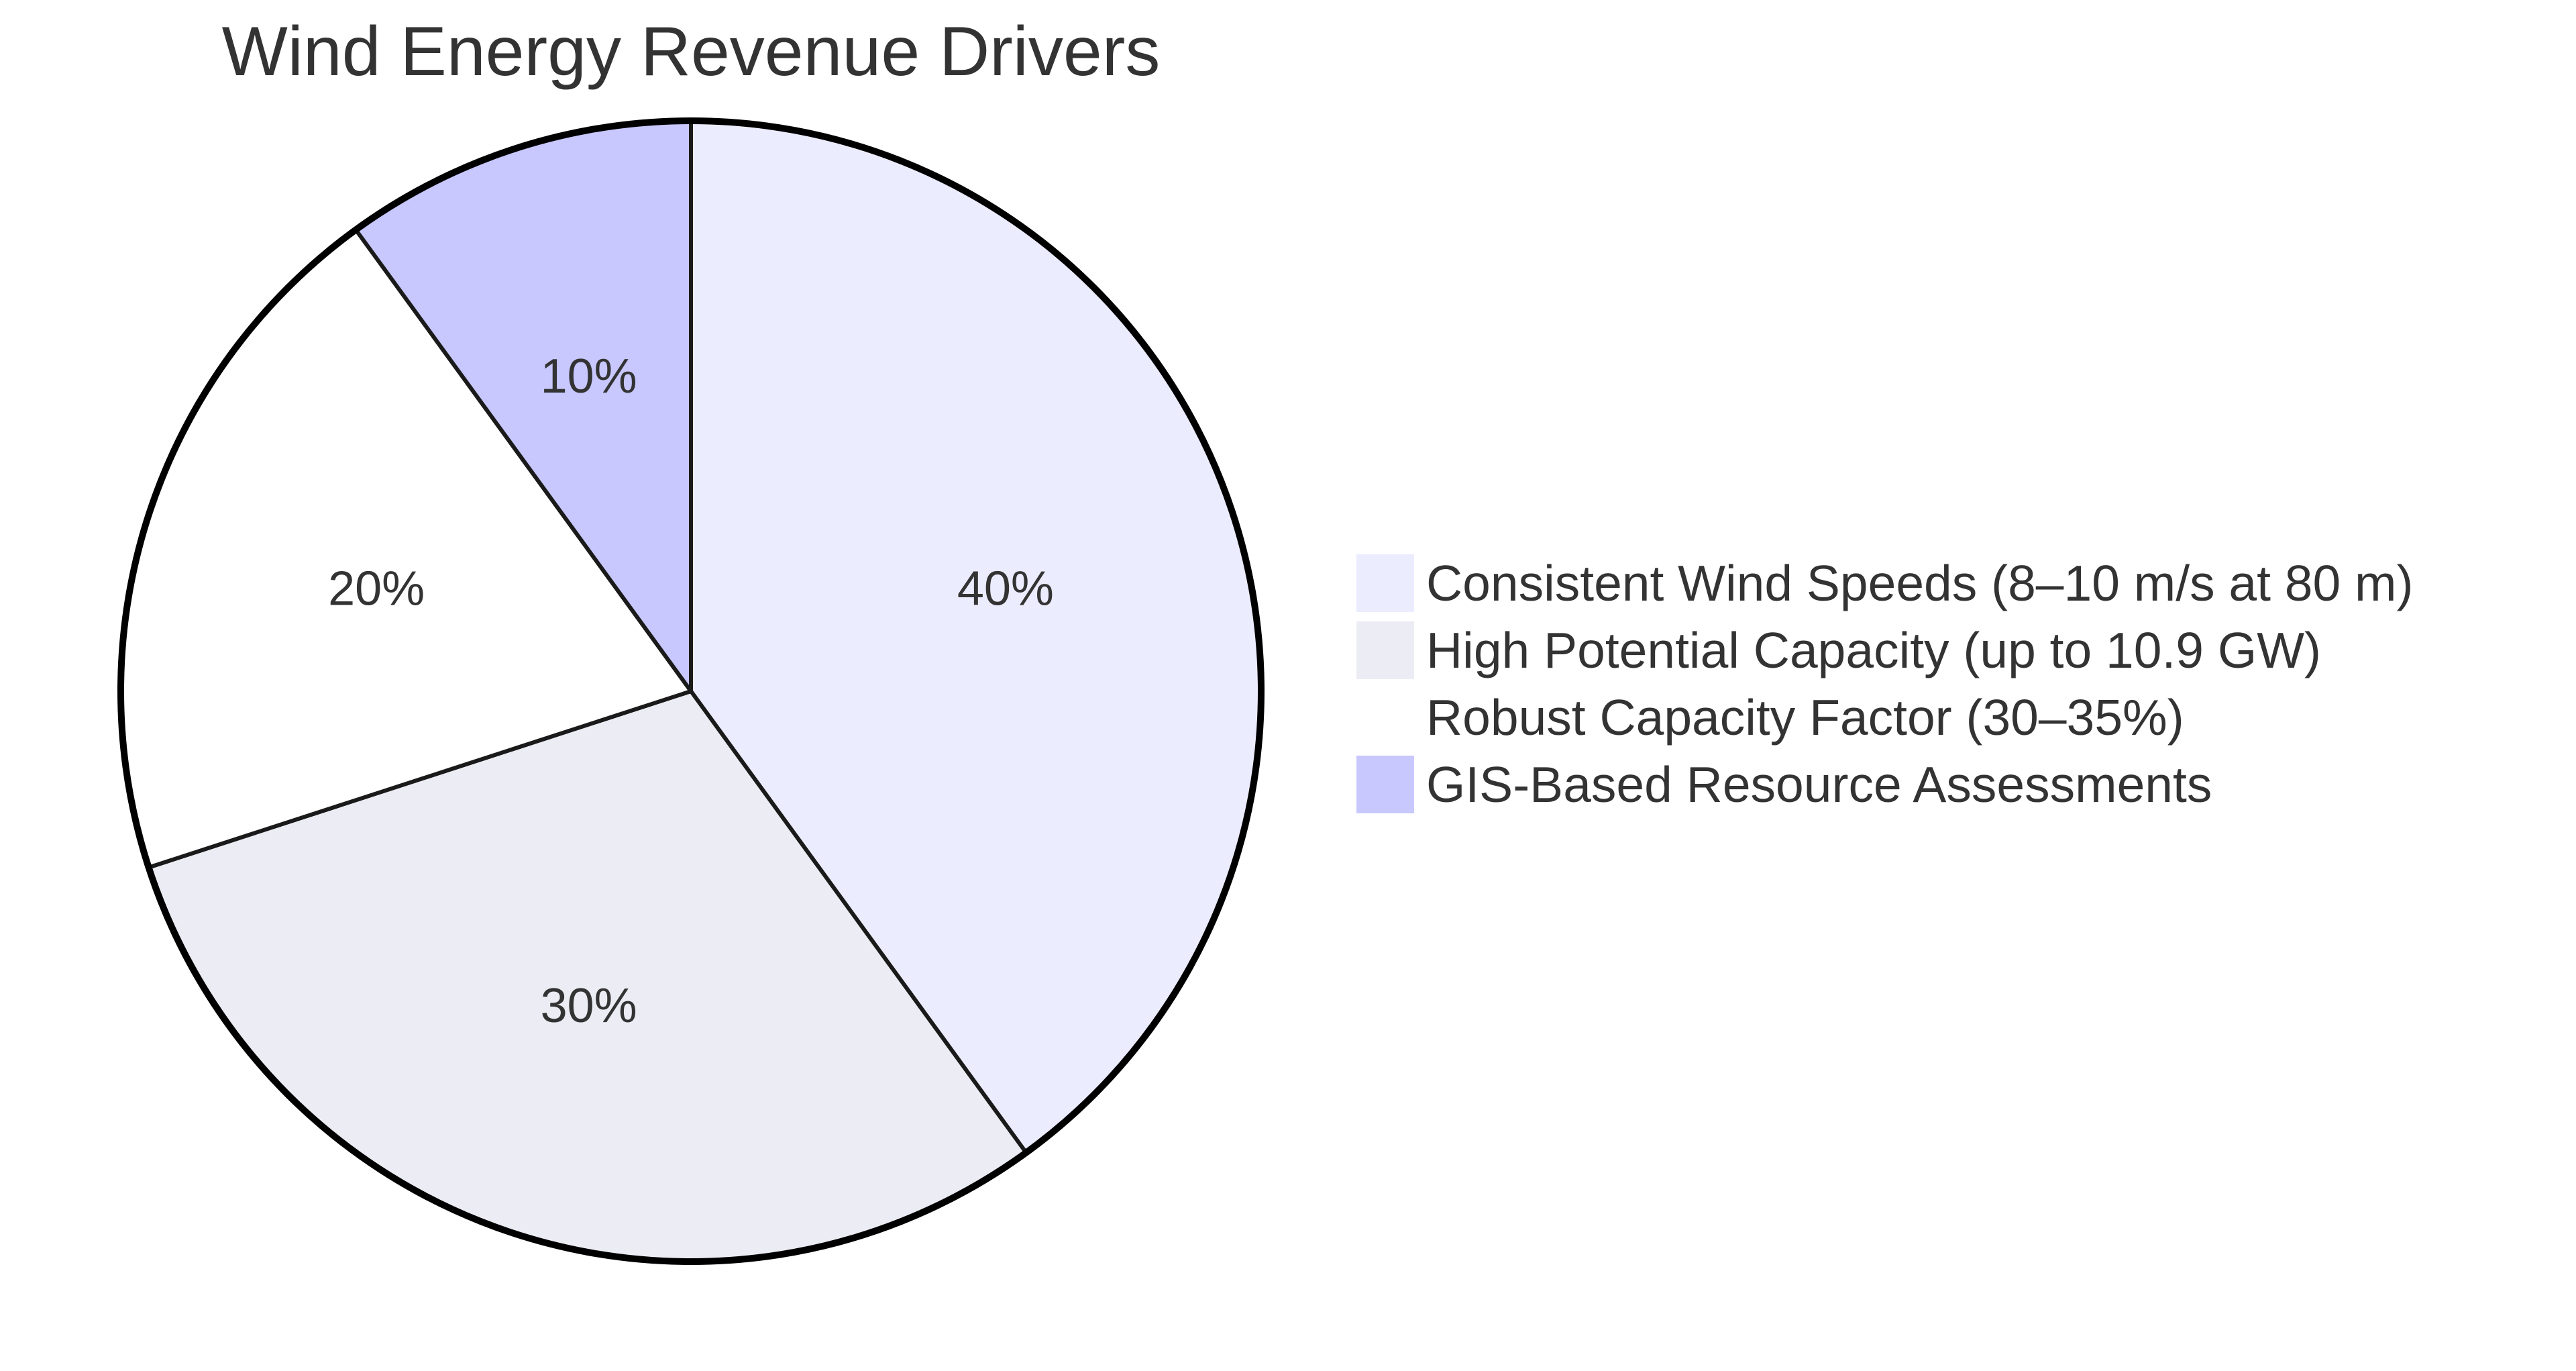  Describe the element at coordinates (1805, 717) in the screenshot. I see `legend-label-robust-capacity-factor-30-35: Robust Capacity Factor (30–35%)` at that location.